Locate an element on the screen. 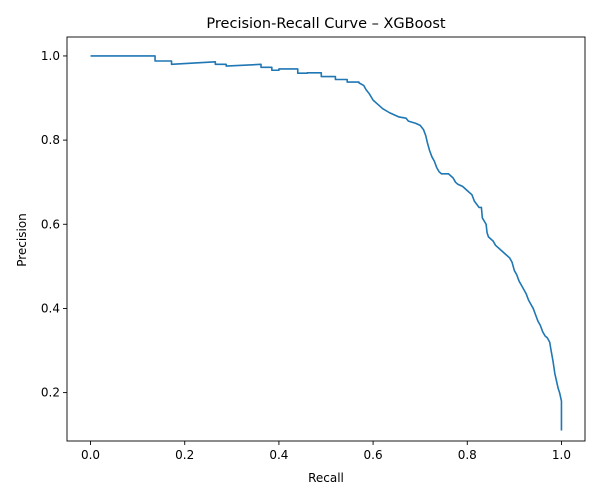  x-tick-label: 0.0 is located at coordinates (90, 455).